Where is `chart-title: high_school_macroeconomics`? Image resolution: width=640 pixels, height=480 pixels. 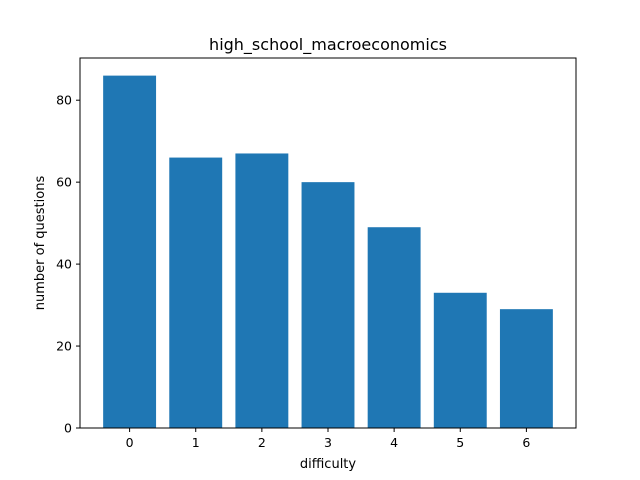
chart-title: high_school_macroeconomics is located at coordinates (328, 45).